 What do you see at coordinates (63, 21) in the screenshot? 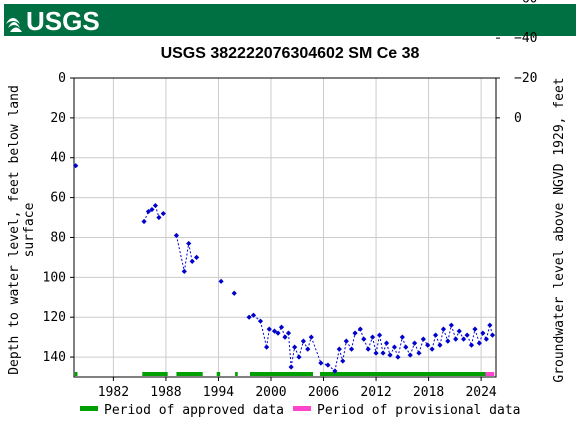
I see `usgs-logo-text: USGS` at bounding box center [63, 21].